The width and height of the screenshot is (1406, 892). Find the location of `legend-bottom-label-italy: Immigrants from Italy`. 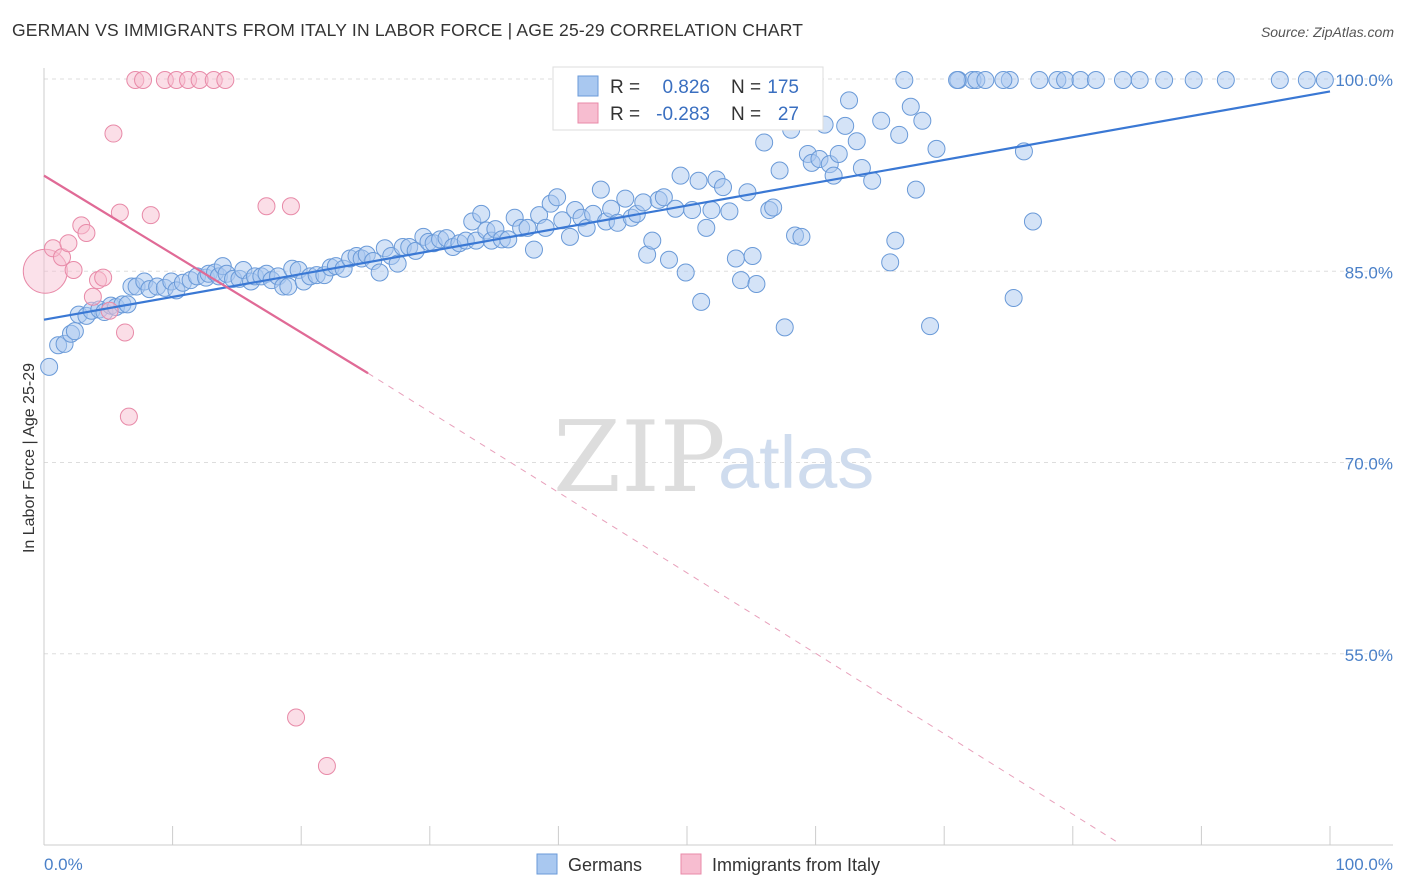

legend-bottom-label-italy: Immigrants from Italy is located at coordinates (796, 865).